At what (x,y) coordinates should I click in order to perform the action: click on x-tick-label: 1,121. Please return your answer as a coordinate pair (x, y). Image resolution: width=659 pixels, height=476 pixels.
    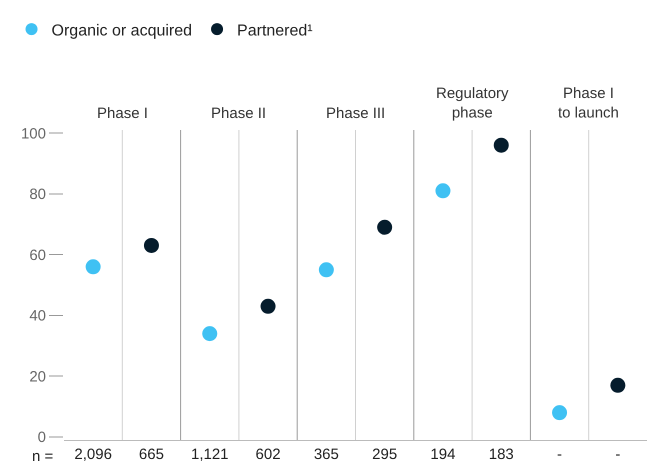
    Looking at the image, I should click on (209, 454).